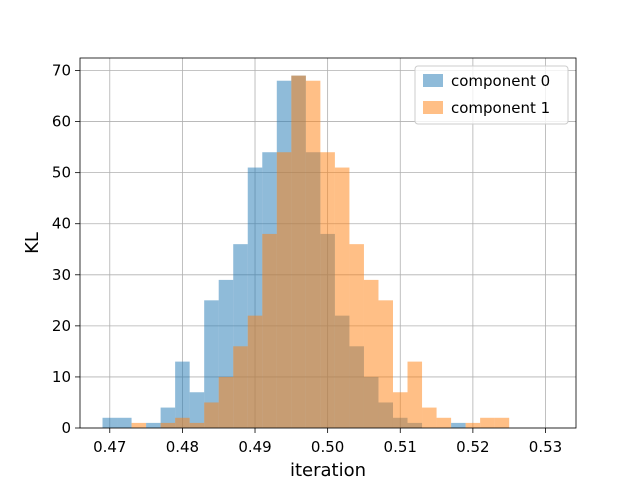 This screenshot has width=640, height=480. Describe the element at coordinates (61, 326) in the screenshot. I see `y-tick-label: 20` at that location.